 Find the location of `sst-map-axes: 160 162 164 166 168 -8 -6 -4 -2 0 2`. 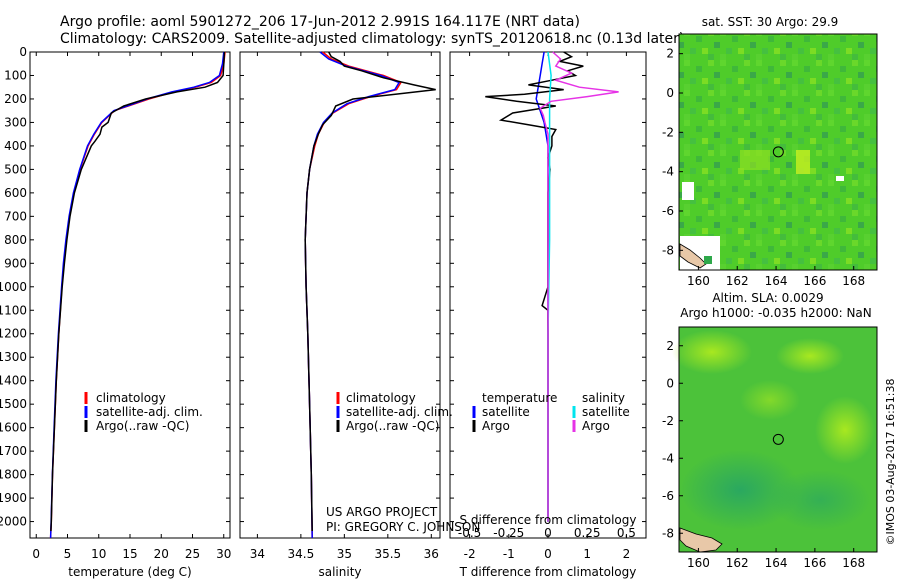

sst-map-axes: 160 162 164 166 168 -8 -6 -4 -2 0 2 is located at coordinates (763, 167).